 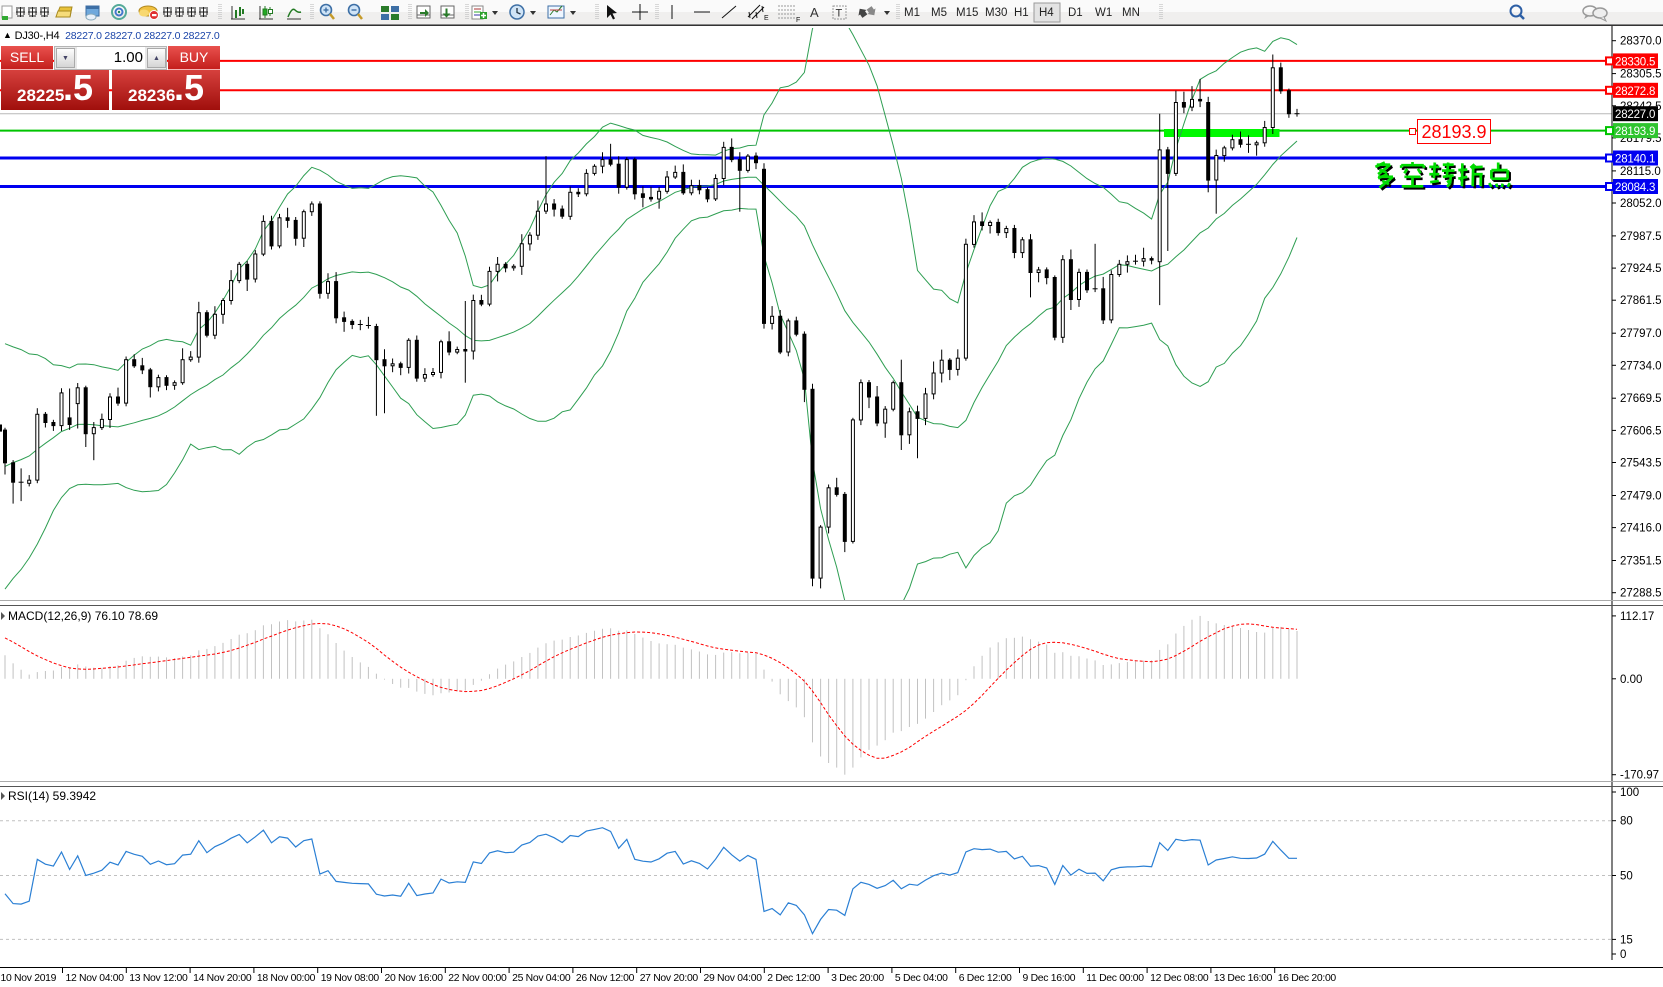 I want to click on svg-text: E, so click(x=766, y=18).